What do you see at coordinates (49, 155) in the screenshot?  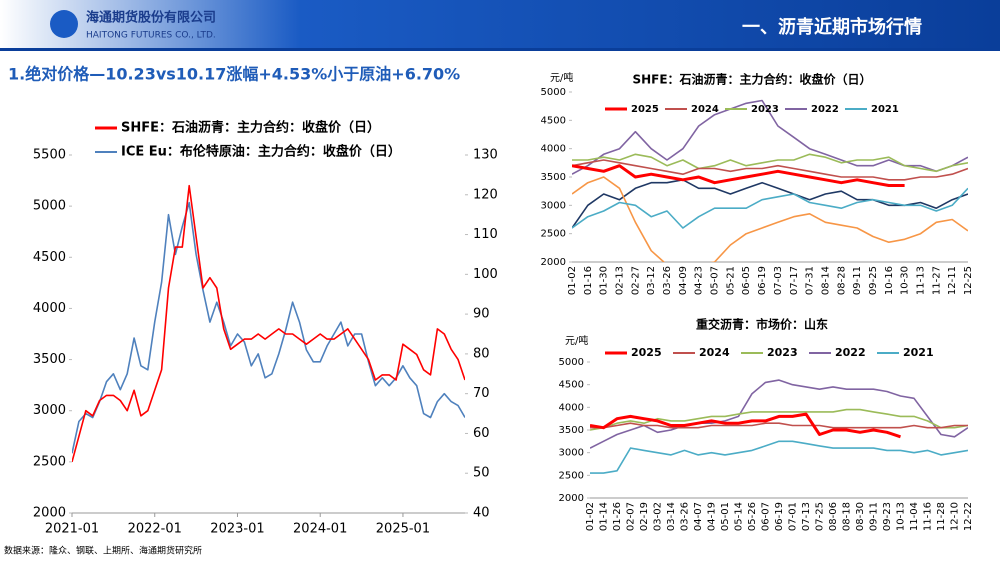 I see `y-tick-label: 5500` at bounding box center [49, 155].